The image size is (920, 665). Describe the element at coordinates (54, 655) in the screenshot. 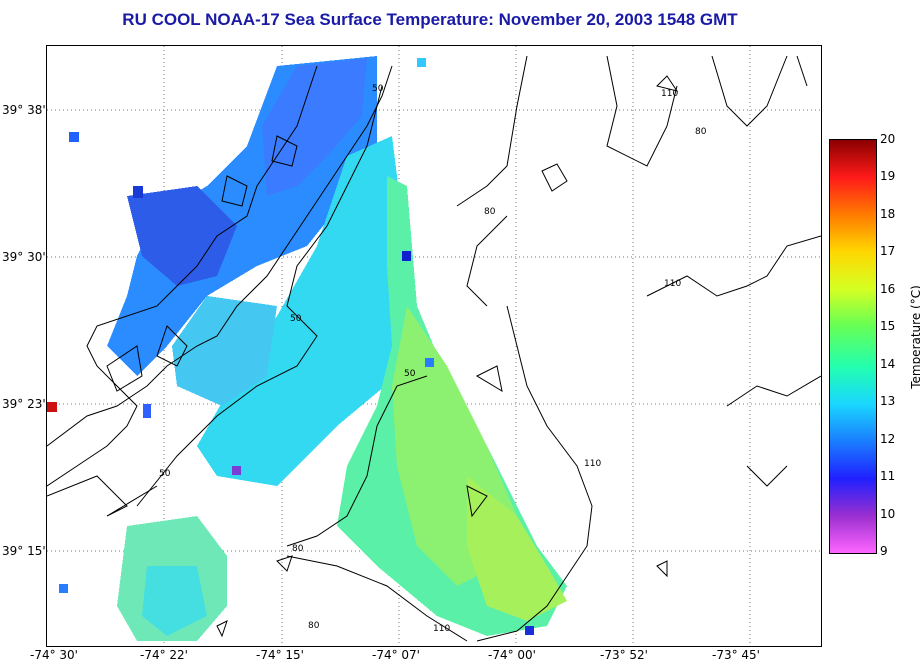

I see `longitude-label: -74° 30'` at that location.